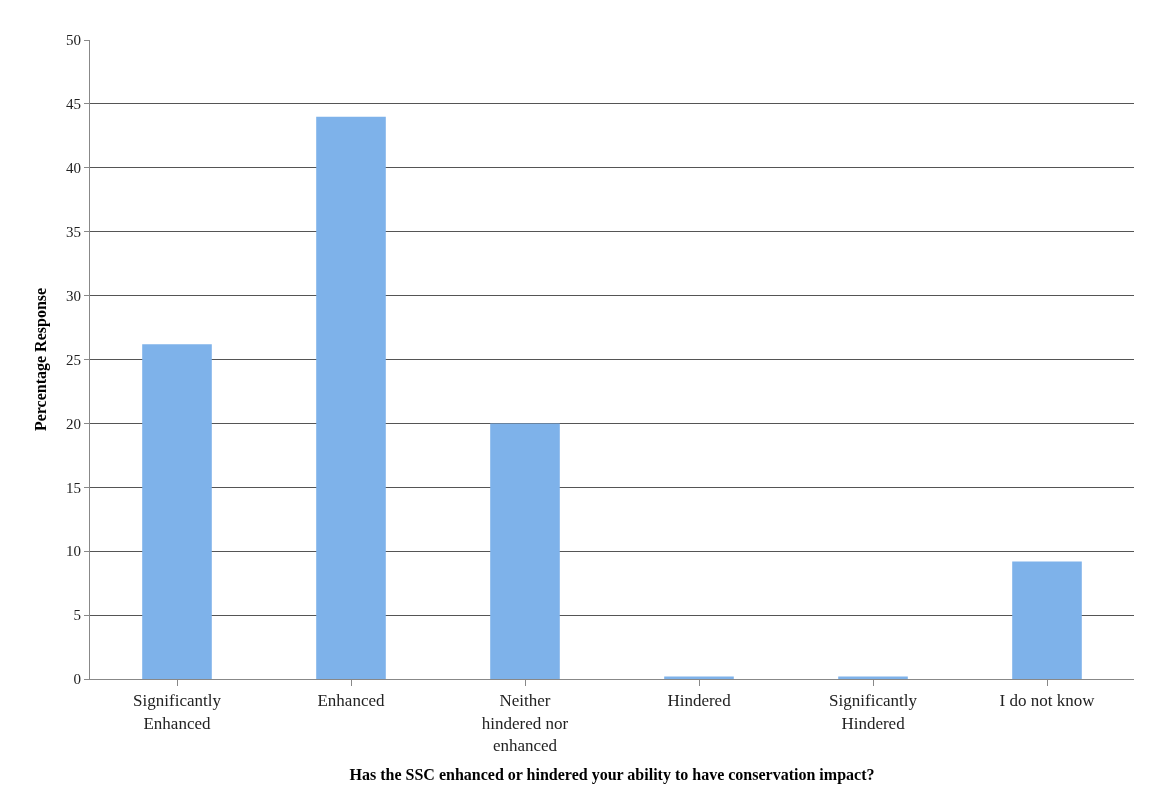  I want to click on y-tick-label: 0, so click(77, 679).